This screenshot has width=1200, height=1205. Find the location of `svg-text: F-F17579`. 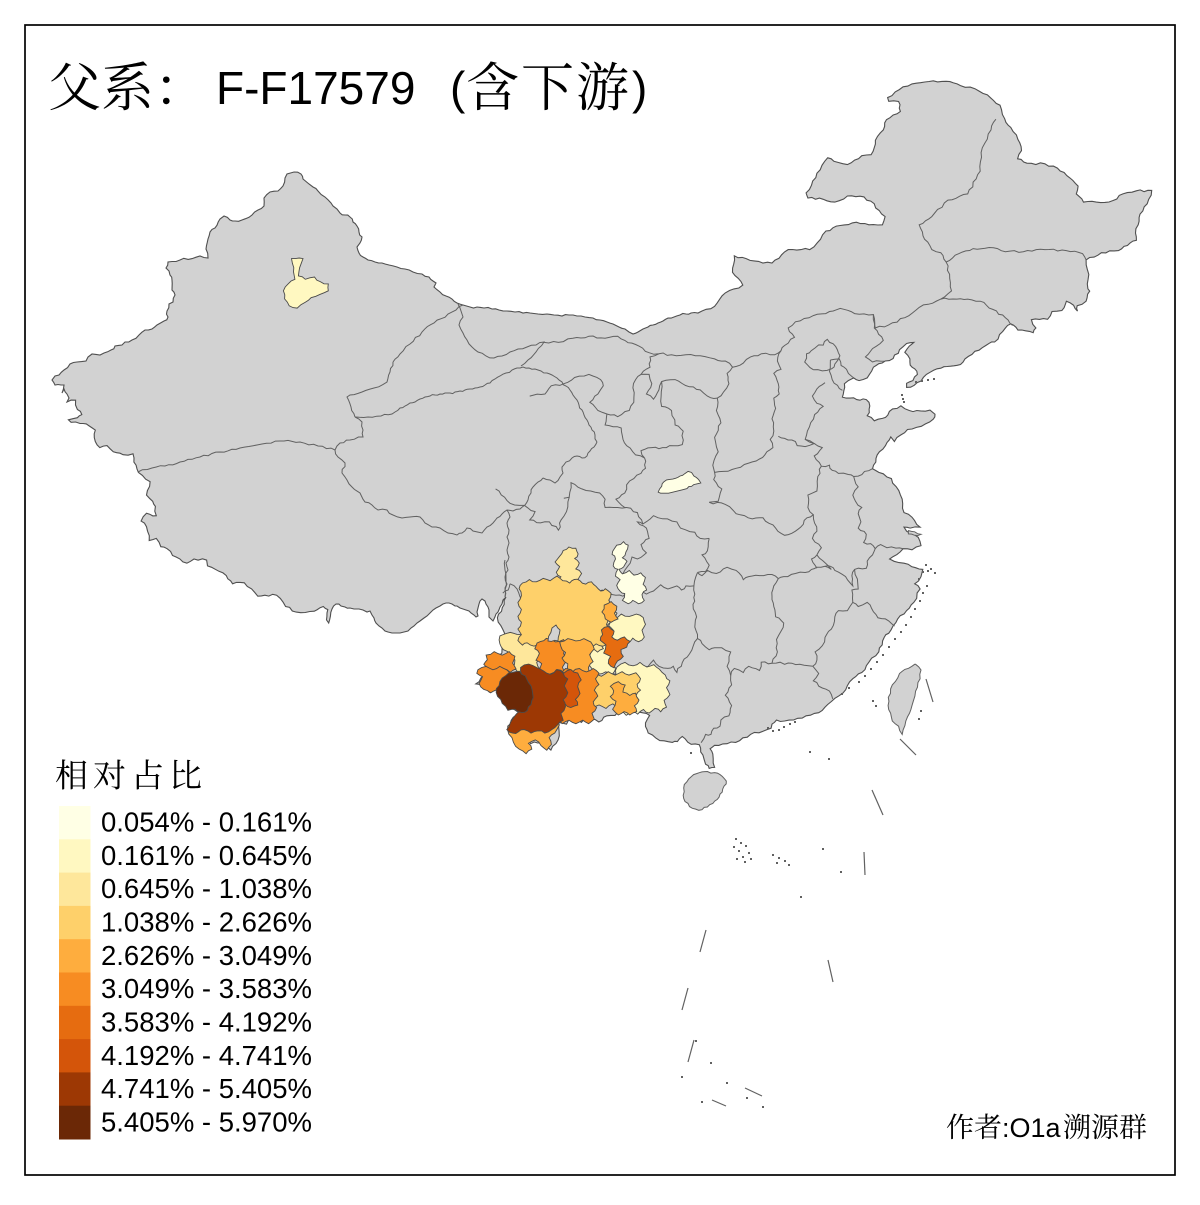

svg-text: F-F17579 is located at coordinates (315, 88).